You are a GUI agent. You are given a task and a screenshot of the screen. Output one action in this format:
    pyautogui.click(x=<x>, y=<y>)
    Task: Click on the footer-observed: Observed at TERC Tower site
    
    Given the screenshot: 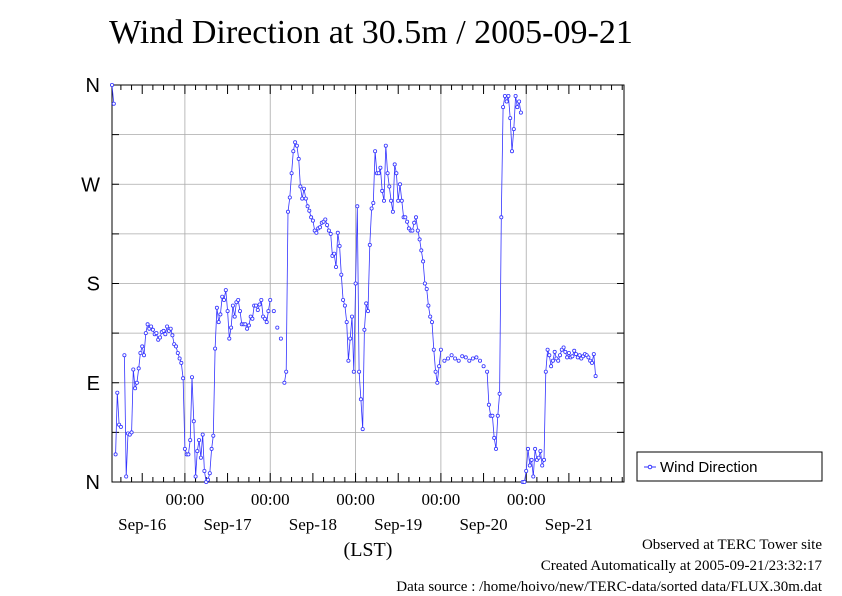 What is the action you would take?
    pyautogui.click(x=731, y=545)
    